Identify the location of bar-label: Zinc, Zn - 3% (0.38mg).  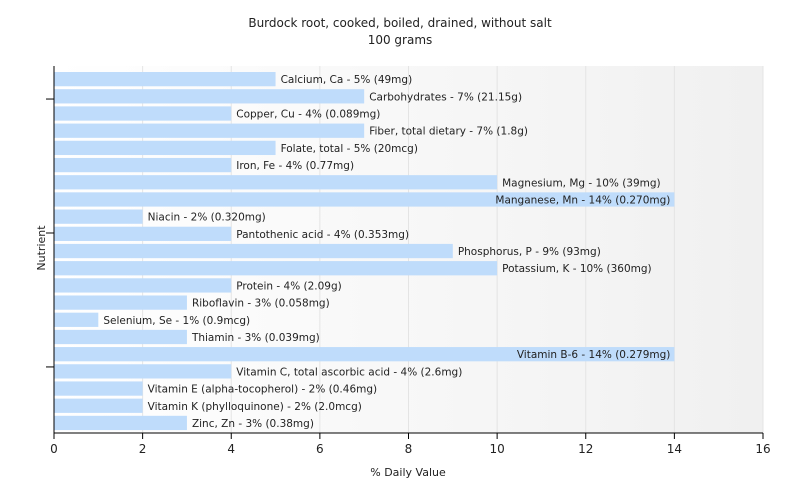
(253, 424).